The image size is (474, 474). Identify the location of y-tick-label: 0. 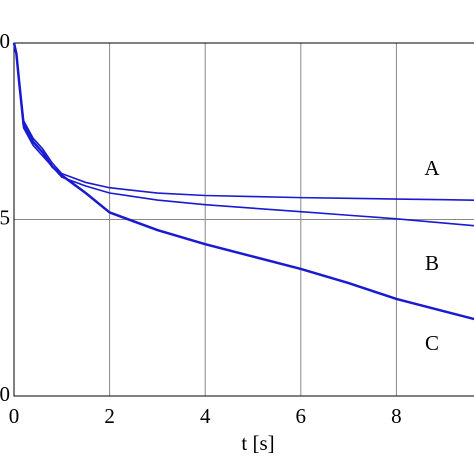
(5, 394).